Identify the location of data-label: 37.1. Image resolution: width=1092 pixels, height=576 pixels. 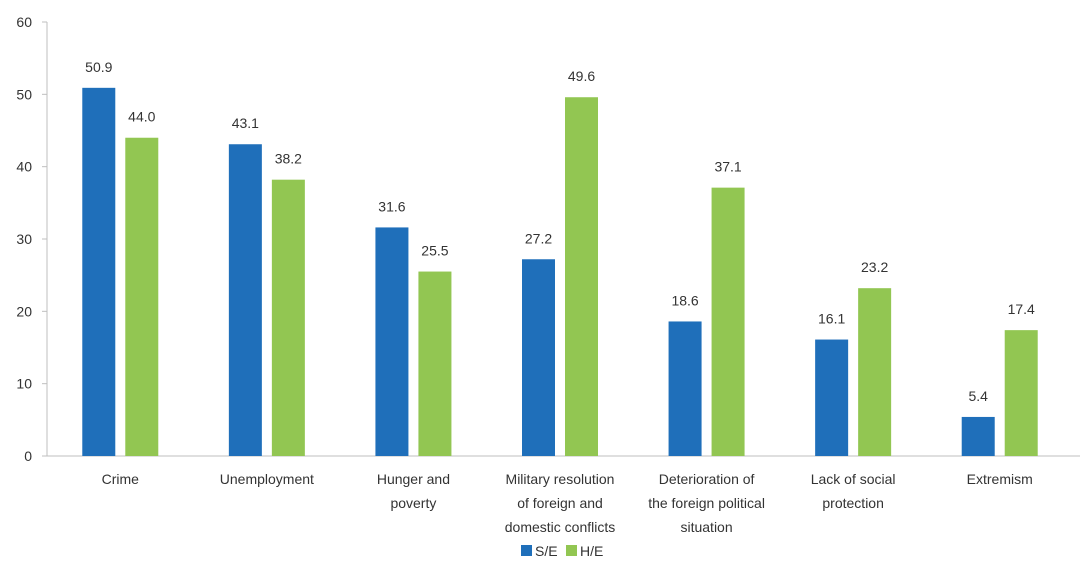
(727, 167).